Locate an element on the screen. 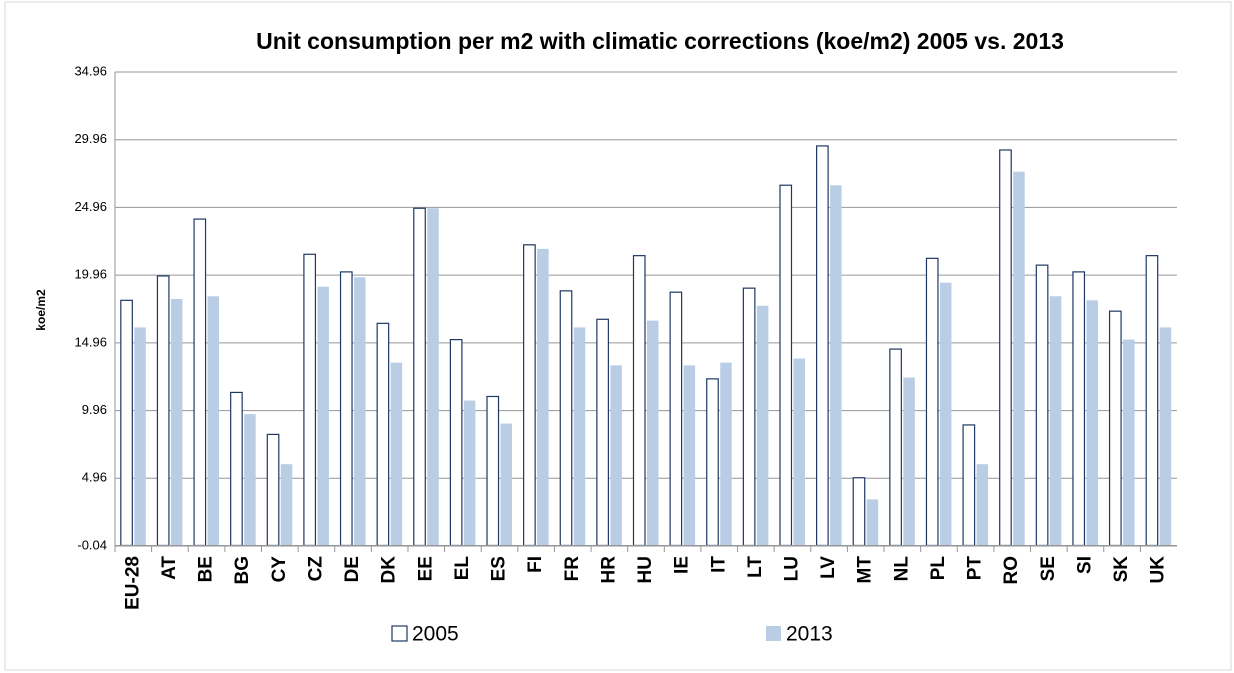 Image resolution: width=1234 pixels, height=673 pixels. y-axis-label: koe/m2 is located at coordinates (41, 310).